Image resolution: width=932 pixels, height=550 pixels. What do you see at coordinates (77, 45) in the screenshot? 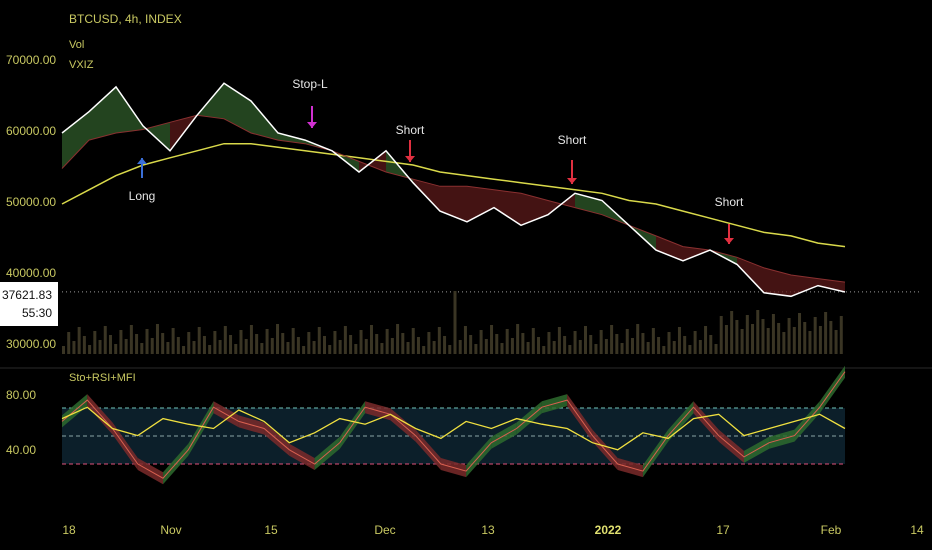
I see `legend-vol: Vol` at bounding box center [77, 45].